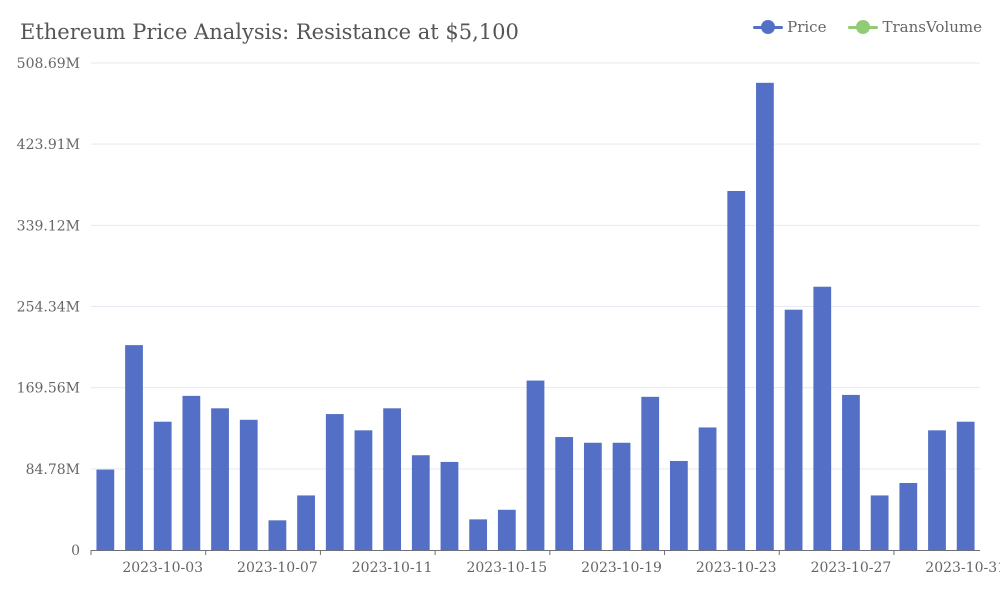 The image size is (1000, 600). I want to click on x-tick-label: 2023-10-31, so click(962, 568).